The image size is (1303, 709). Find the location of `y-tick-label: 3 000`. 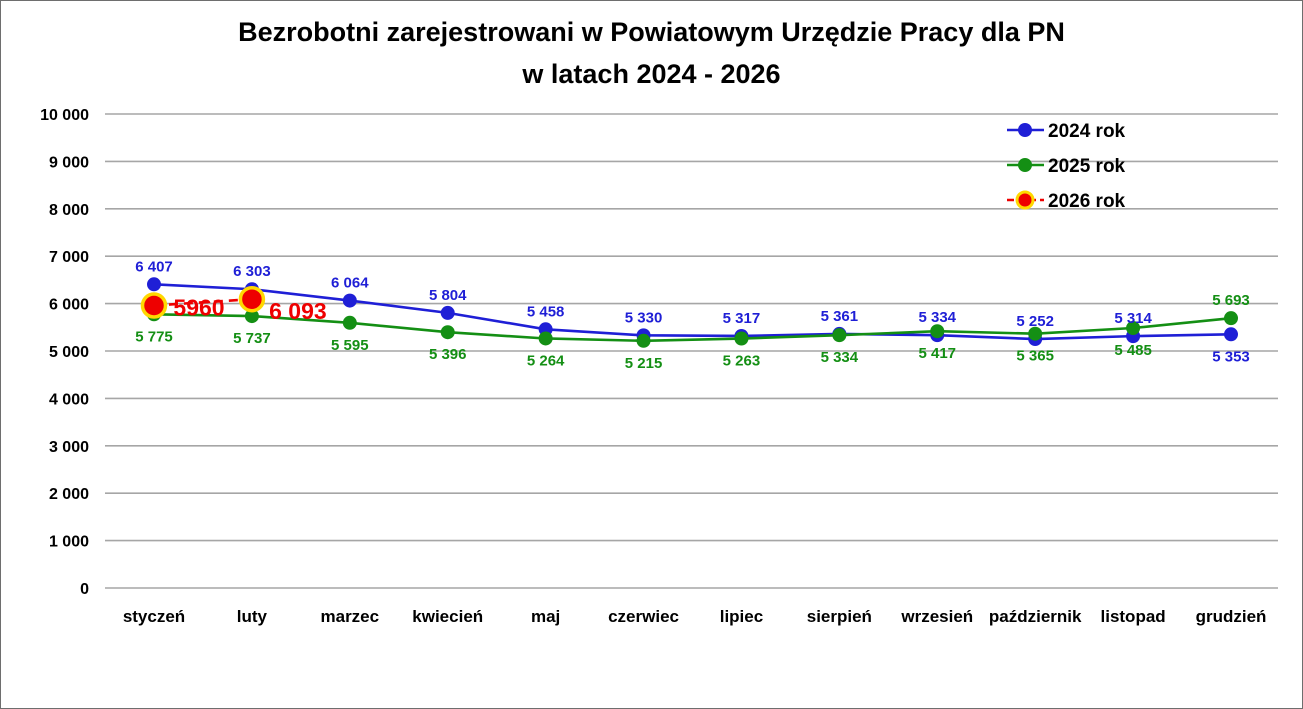

y-tick-label: 3 000 is located at coordinates (69, 447).